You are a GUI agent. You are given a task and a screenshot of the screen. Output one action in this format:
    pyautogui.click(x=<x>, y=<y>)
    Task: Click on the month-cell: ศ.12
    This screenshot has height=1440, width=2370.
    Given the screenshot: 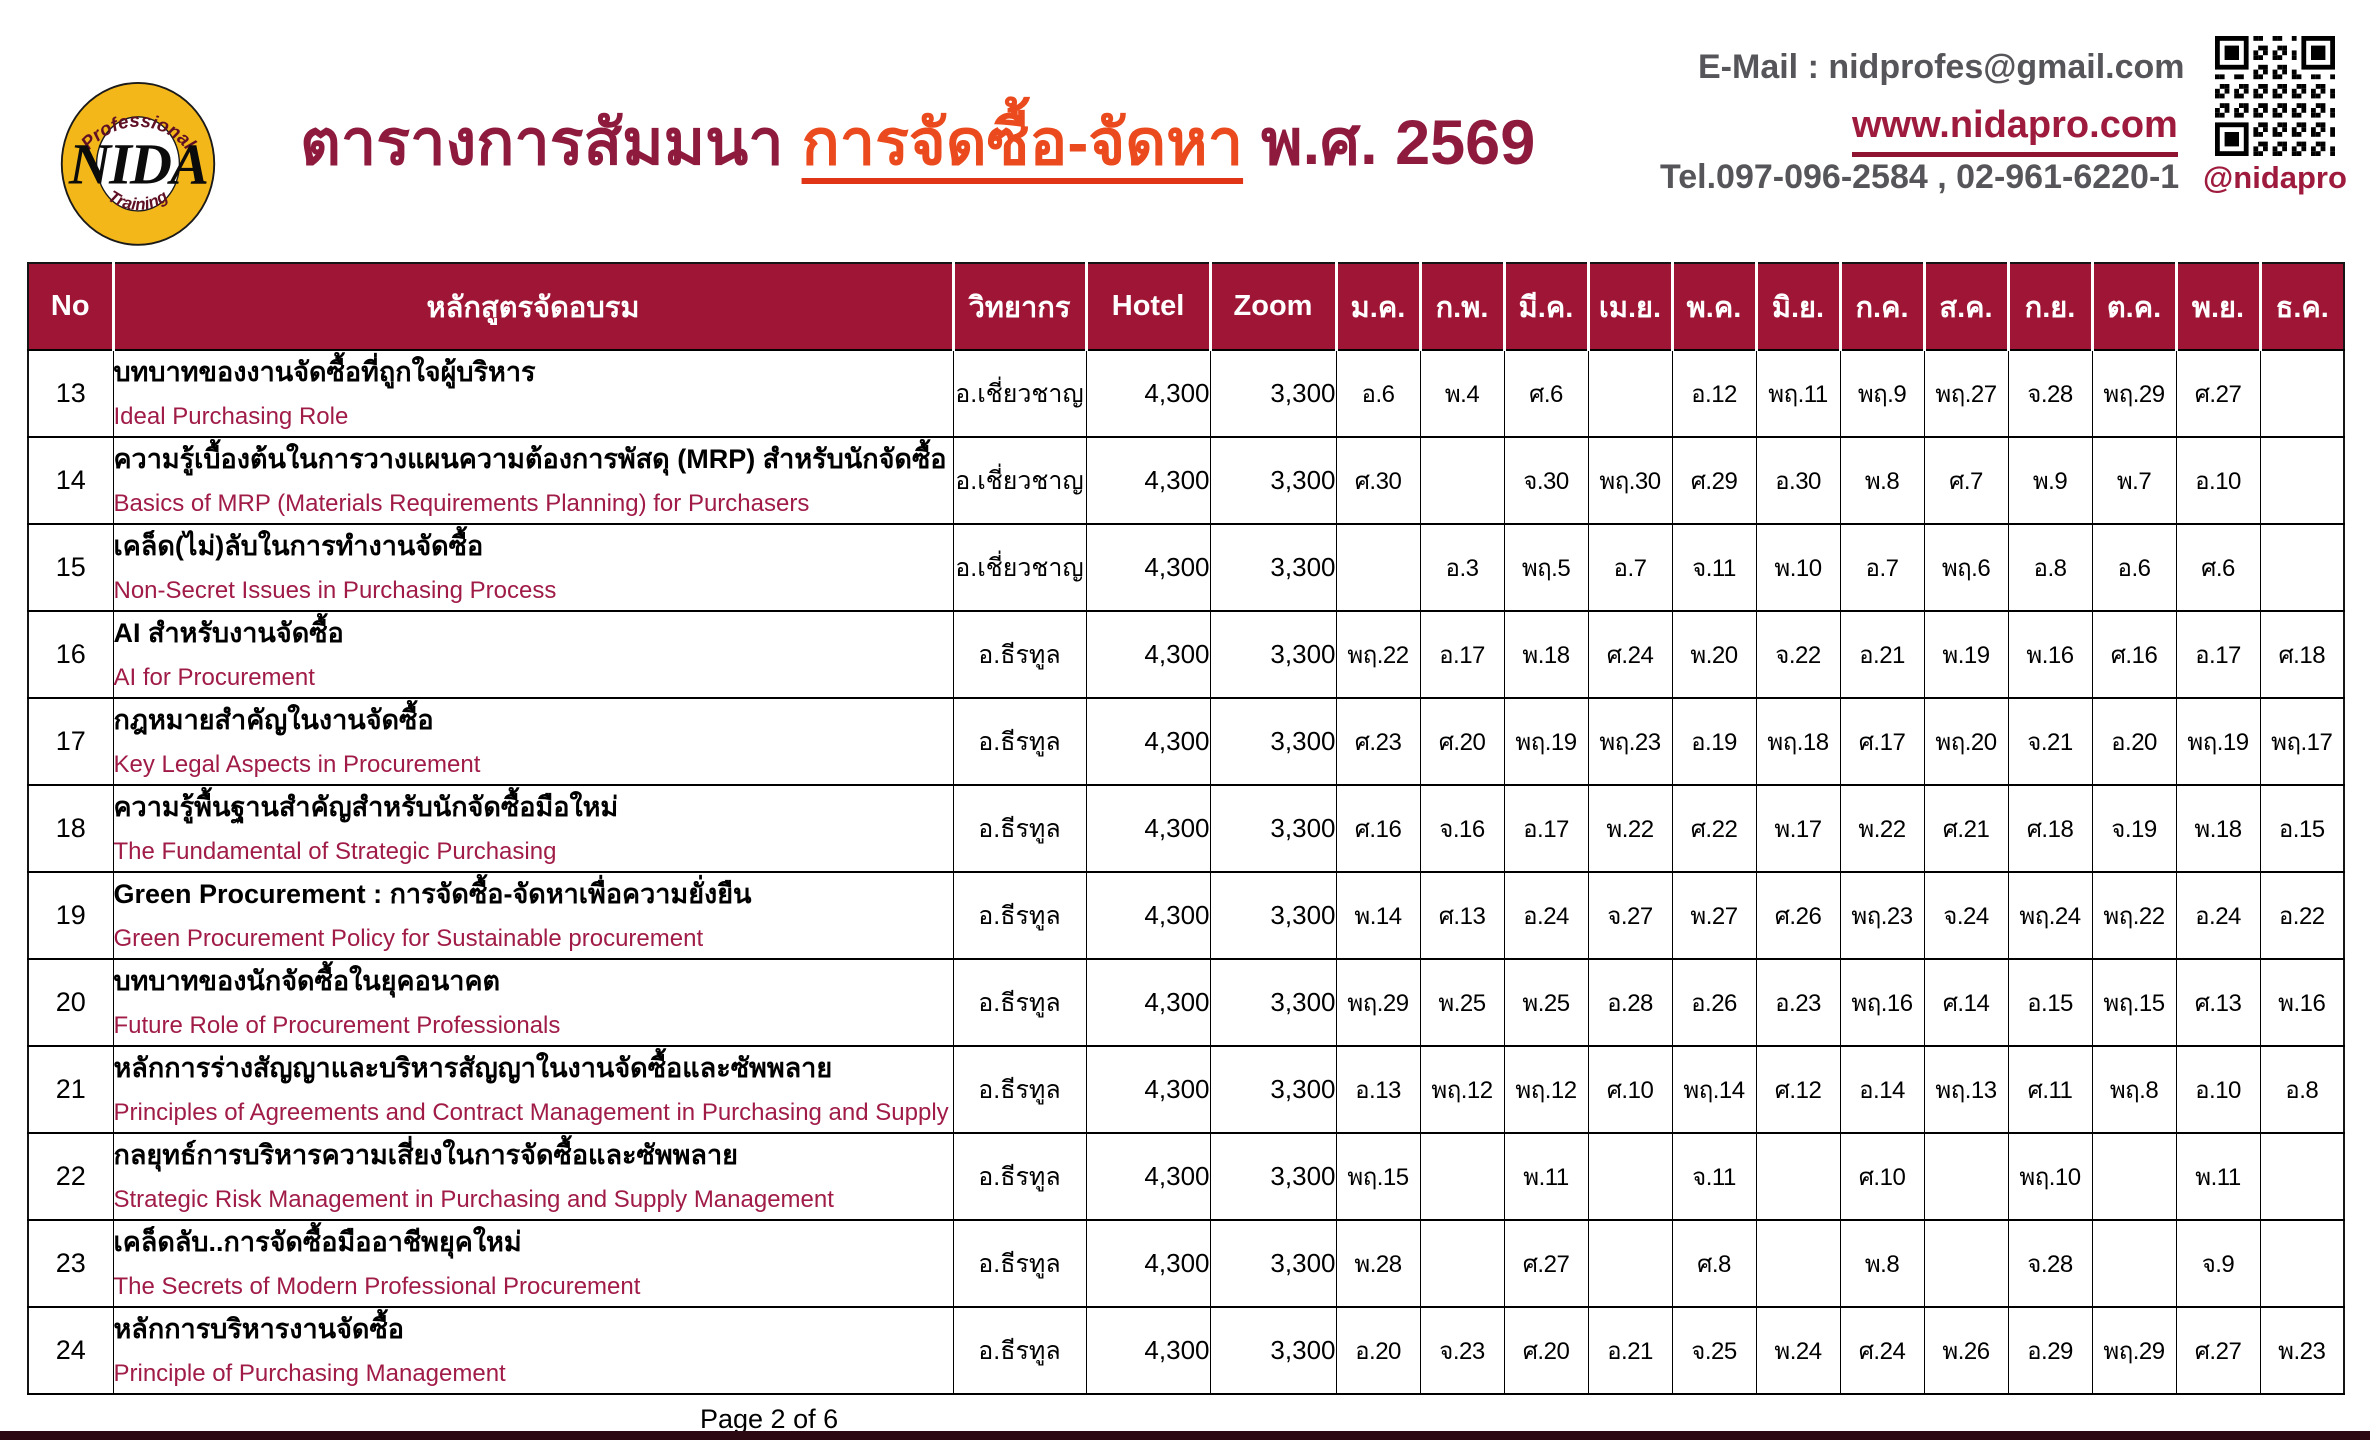 What is the action you would take?
    pyautogui.click(x=1798, y=1090)
    